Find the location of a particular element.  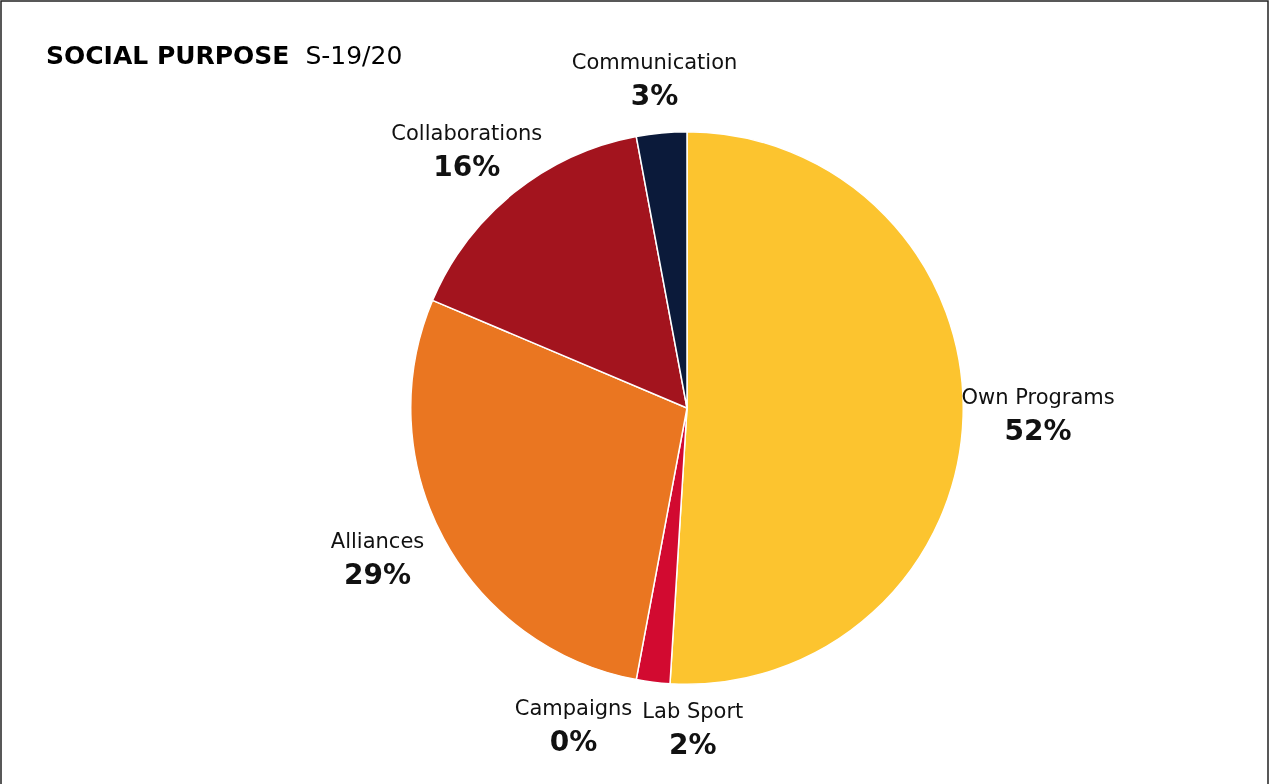

category-label: Campaigns is located at coordinates (573, 707).